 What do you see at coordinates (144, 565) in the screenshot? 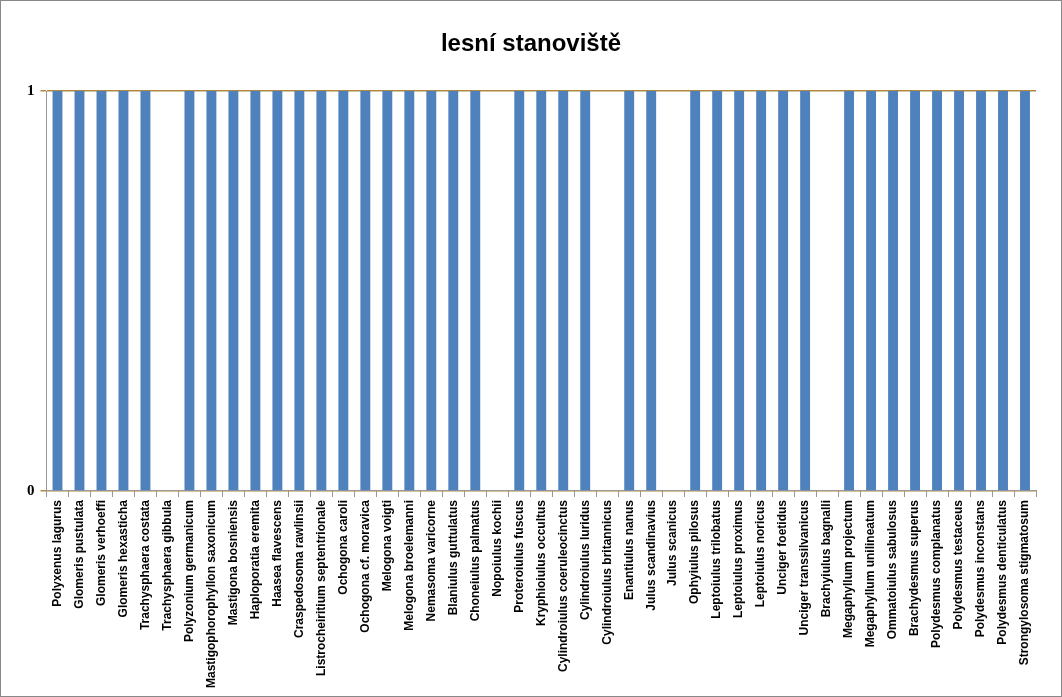
I see `x-tick-label: Trachysphaera costata` at bounding box center [144, 565].